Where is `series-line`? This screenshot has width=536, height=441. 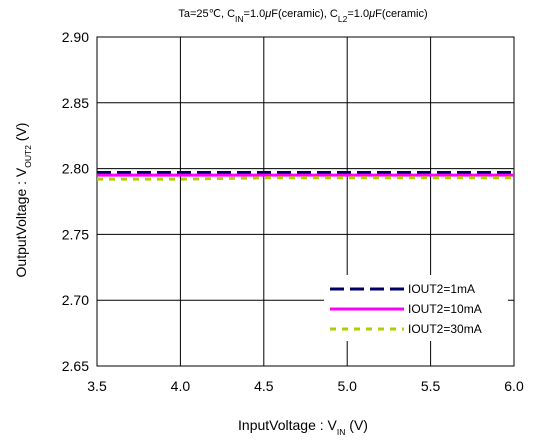 series-line is located at coordinates (305, 178).